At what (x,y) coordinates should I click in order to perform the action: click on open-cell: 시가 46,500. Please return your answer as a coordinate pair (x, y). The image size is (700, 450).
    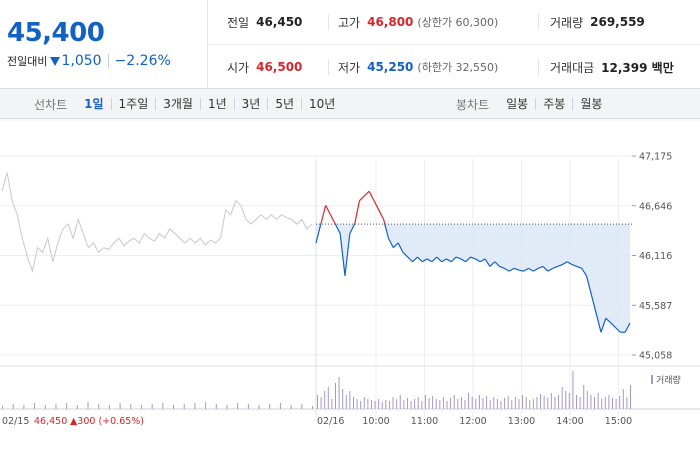
    Looking at the image, I should click on (264, 67).